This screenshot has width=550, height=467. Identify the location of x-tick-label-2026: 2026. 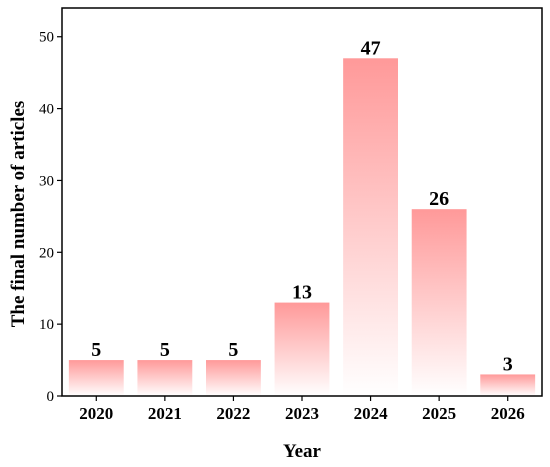
(508, 413).